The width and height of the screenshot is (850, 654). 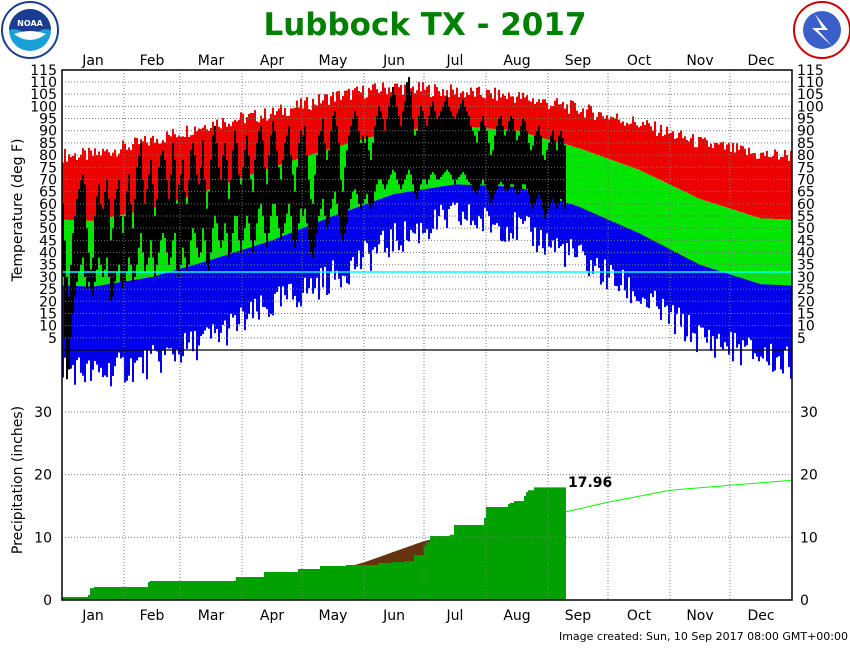 What do you see at coordinates (578, 61) in the screenshot?
I see `month-label-top: Sep` at bounding box center [578, 61].